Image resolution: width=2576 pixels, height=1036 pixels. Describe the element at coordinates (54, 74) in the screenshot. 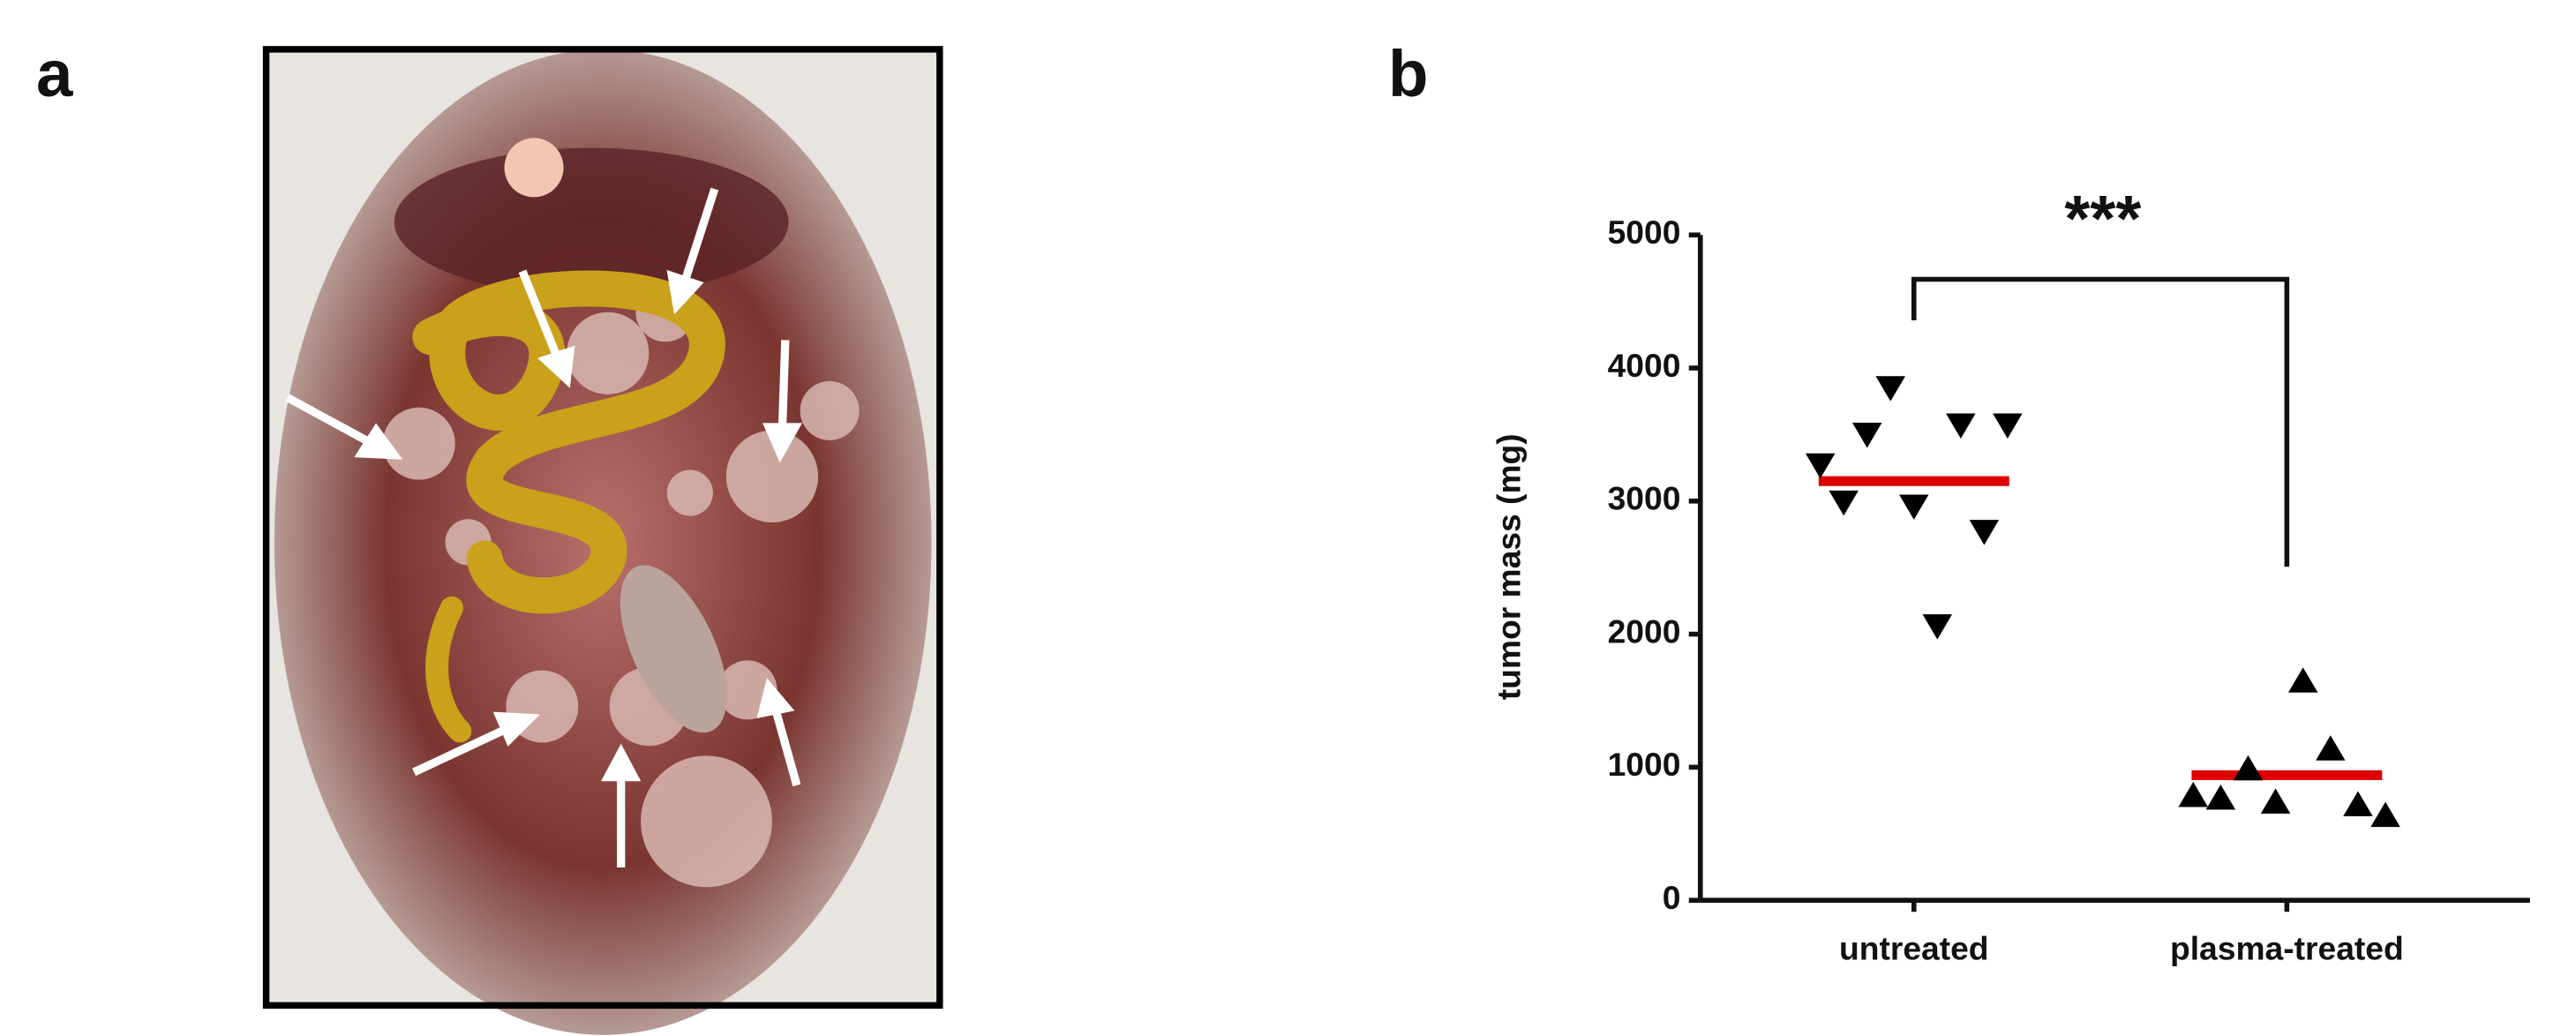

I see `panel-label: a` at that location.